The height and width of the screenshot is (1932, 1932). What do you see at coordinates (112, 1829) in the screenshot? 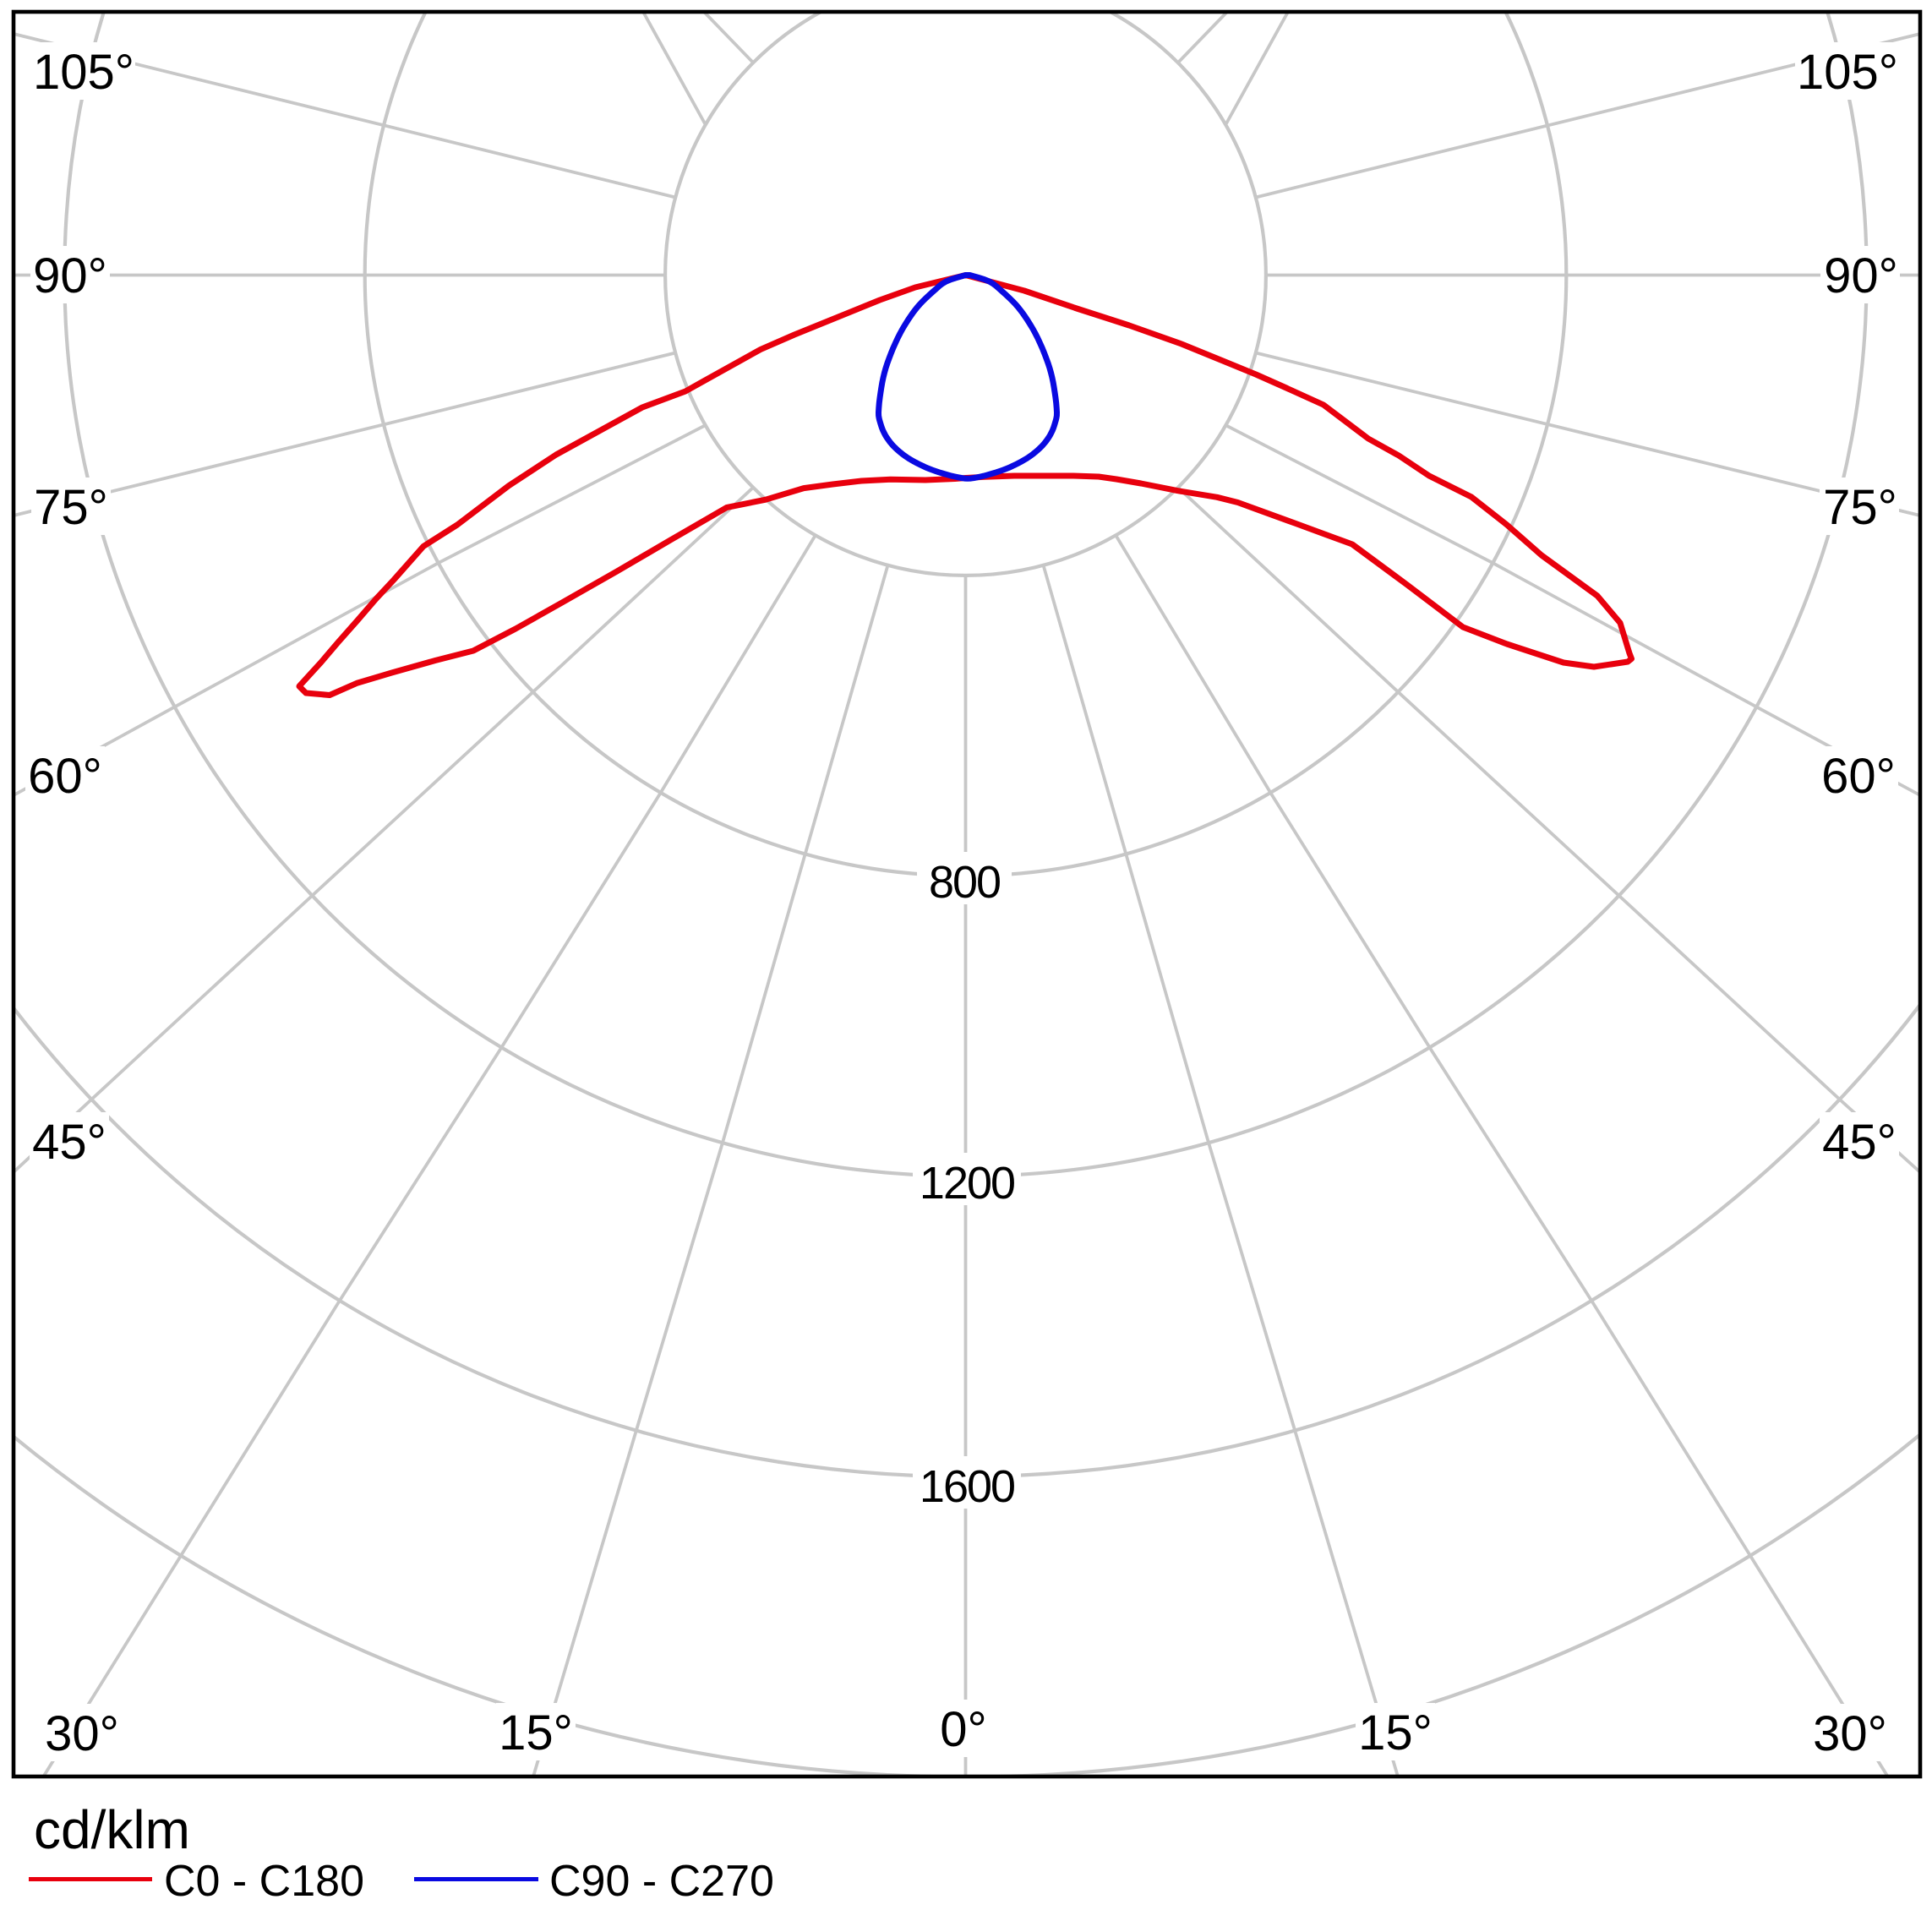
I see `svg-text: cd/klm` at bounding box center [112, 1829].